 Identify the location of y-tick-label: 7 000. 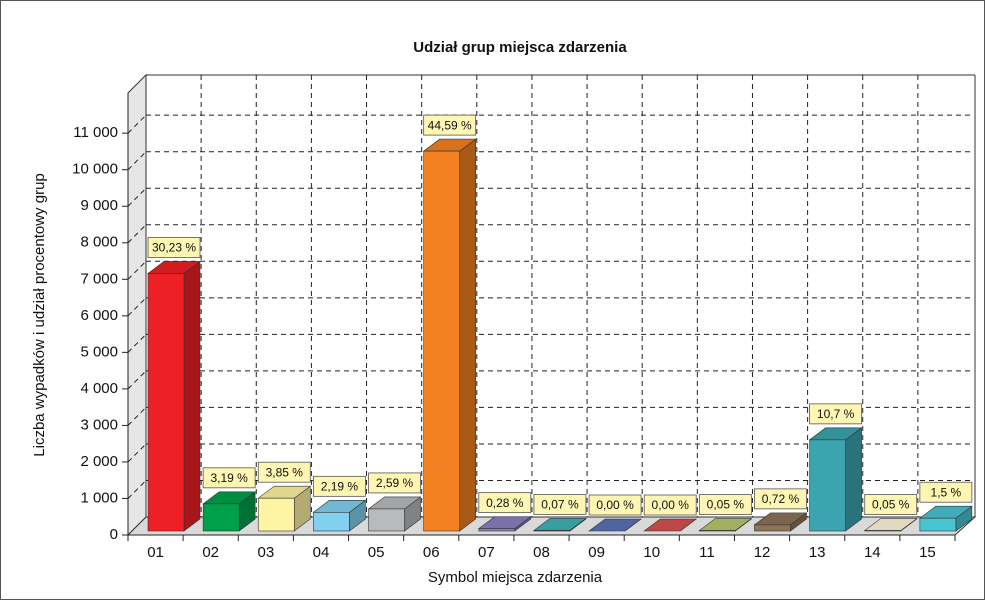
(99, 278).